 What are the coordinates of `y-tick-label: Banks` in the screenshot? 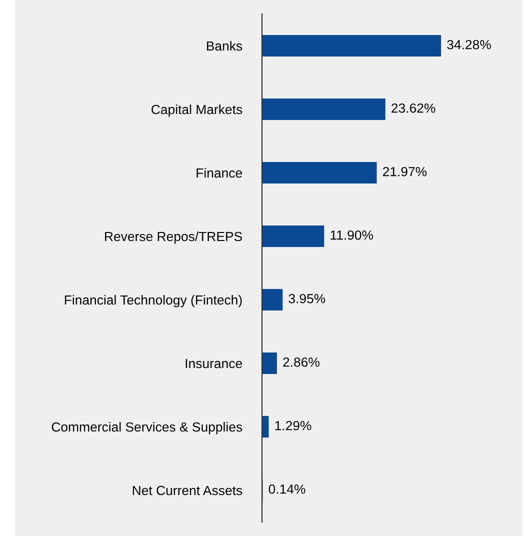 It's located at (224, 45).